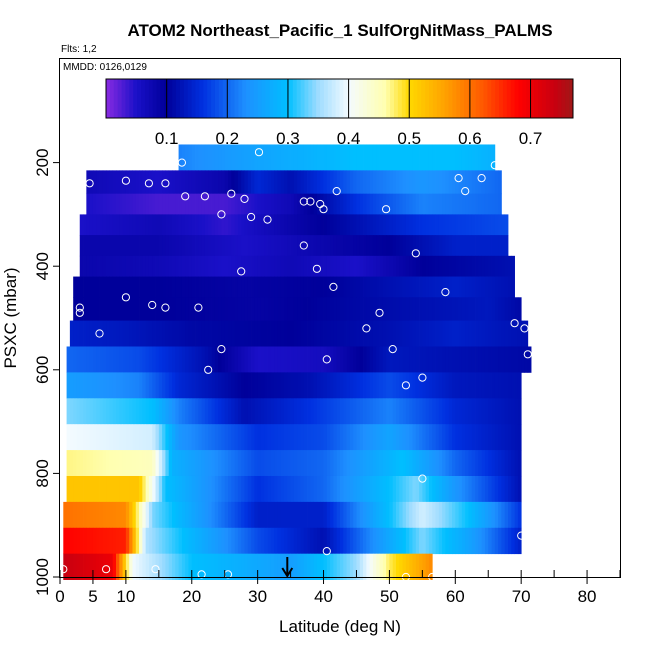 This screenshot has width=650, height=650. Describe the element at coordinates (194, 98) in the screenshot. I see `colorbar-cell` at that location.